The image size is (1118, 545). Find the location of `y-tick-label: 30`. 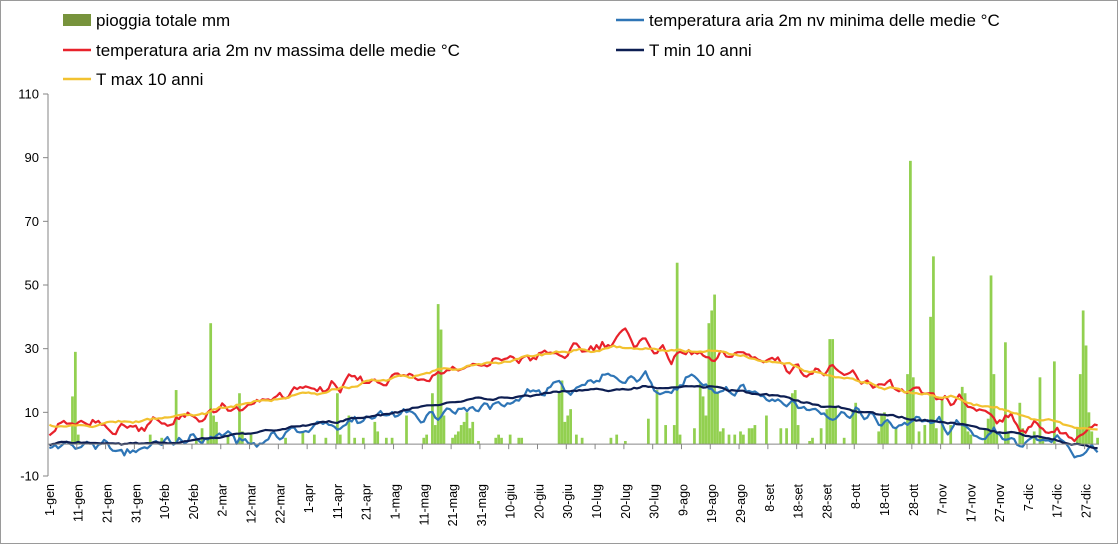

y-tick-label: 30 is located at coordinates (32, 348).